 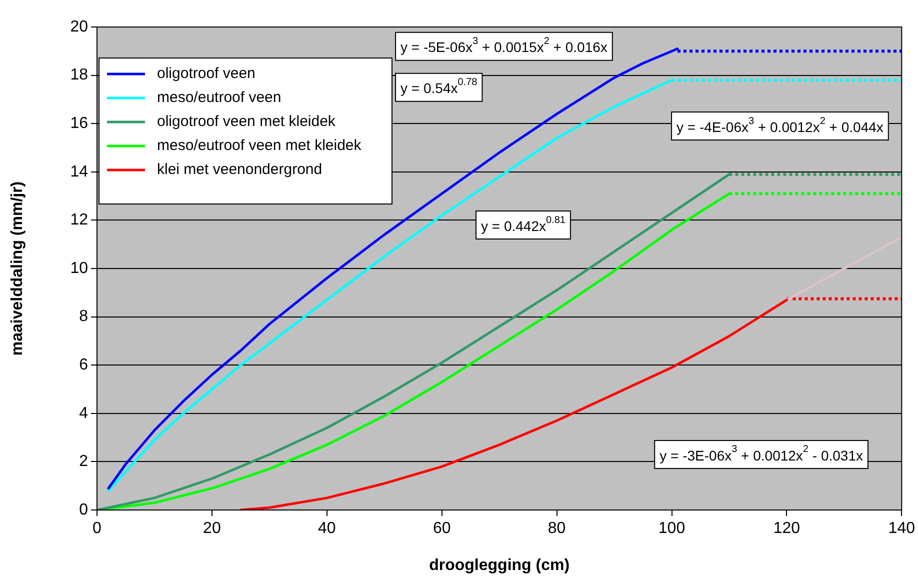 I want to click on x-tick-label: 20, so click(x=212, y=529).